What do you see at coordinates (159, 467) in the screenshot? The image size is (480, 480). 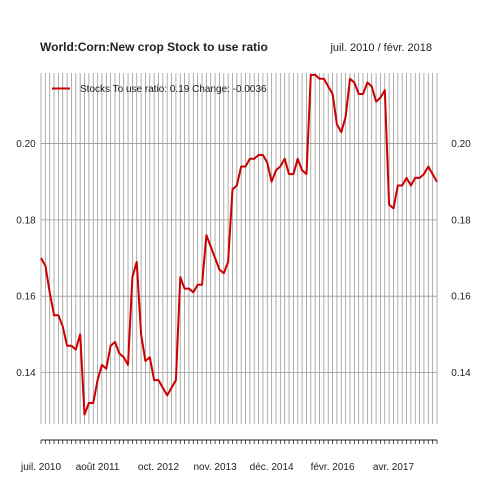 I see `x-tick-label: oct. 2012` at bounding box center [159, 467].